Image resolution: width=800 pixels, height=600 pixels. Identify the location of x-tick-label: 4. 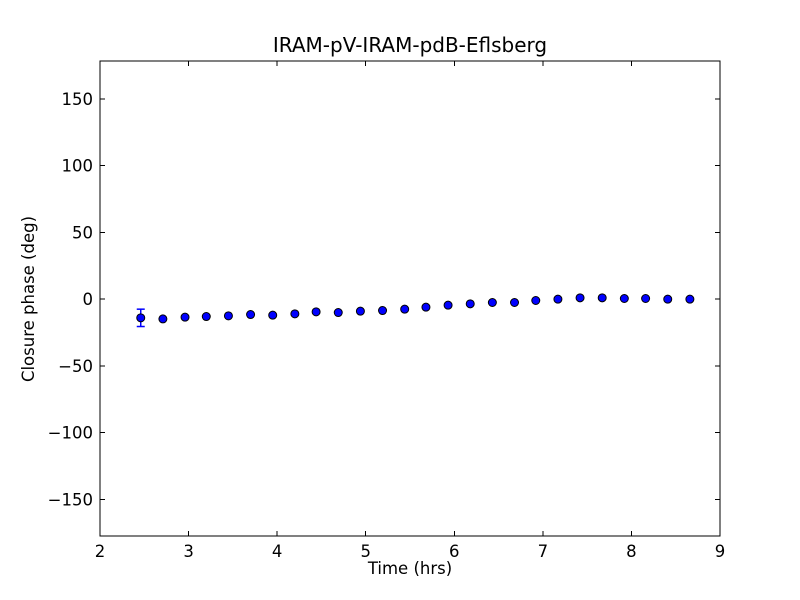
(277, 551).